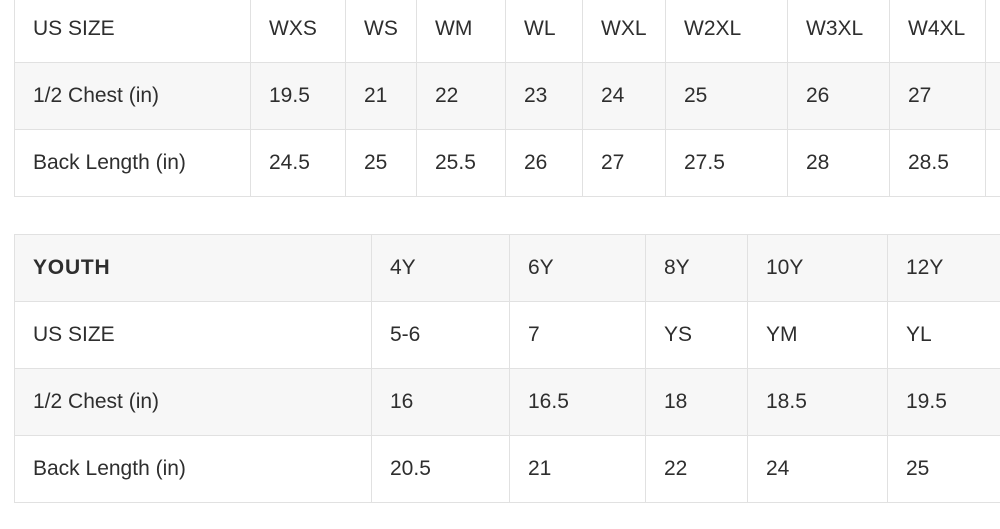 This screenshot has height=529, width=1000. What do you see at coordinates (461, 31) in the screenshot?
I see `size-value-cell: WM` at bounding box center [461, 31].